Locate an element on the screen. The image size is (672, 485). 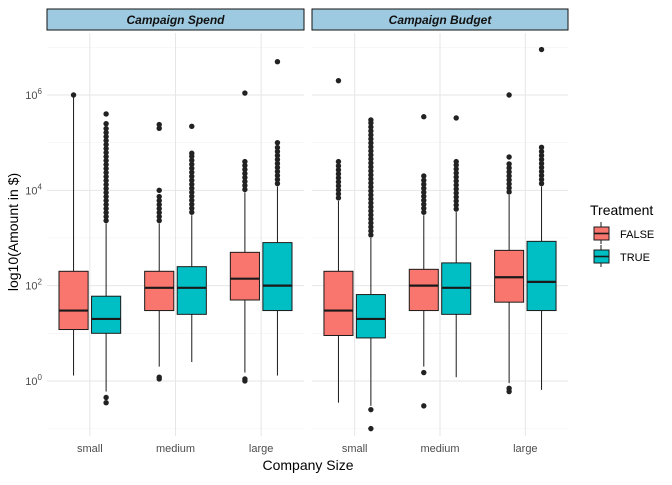
legend-item-false: FALSE is located at coordinates (623, 233).